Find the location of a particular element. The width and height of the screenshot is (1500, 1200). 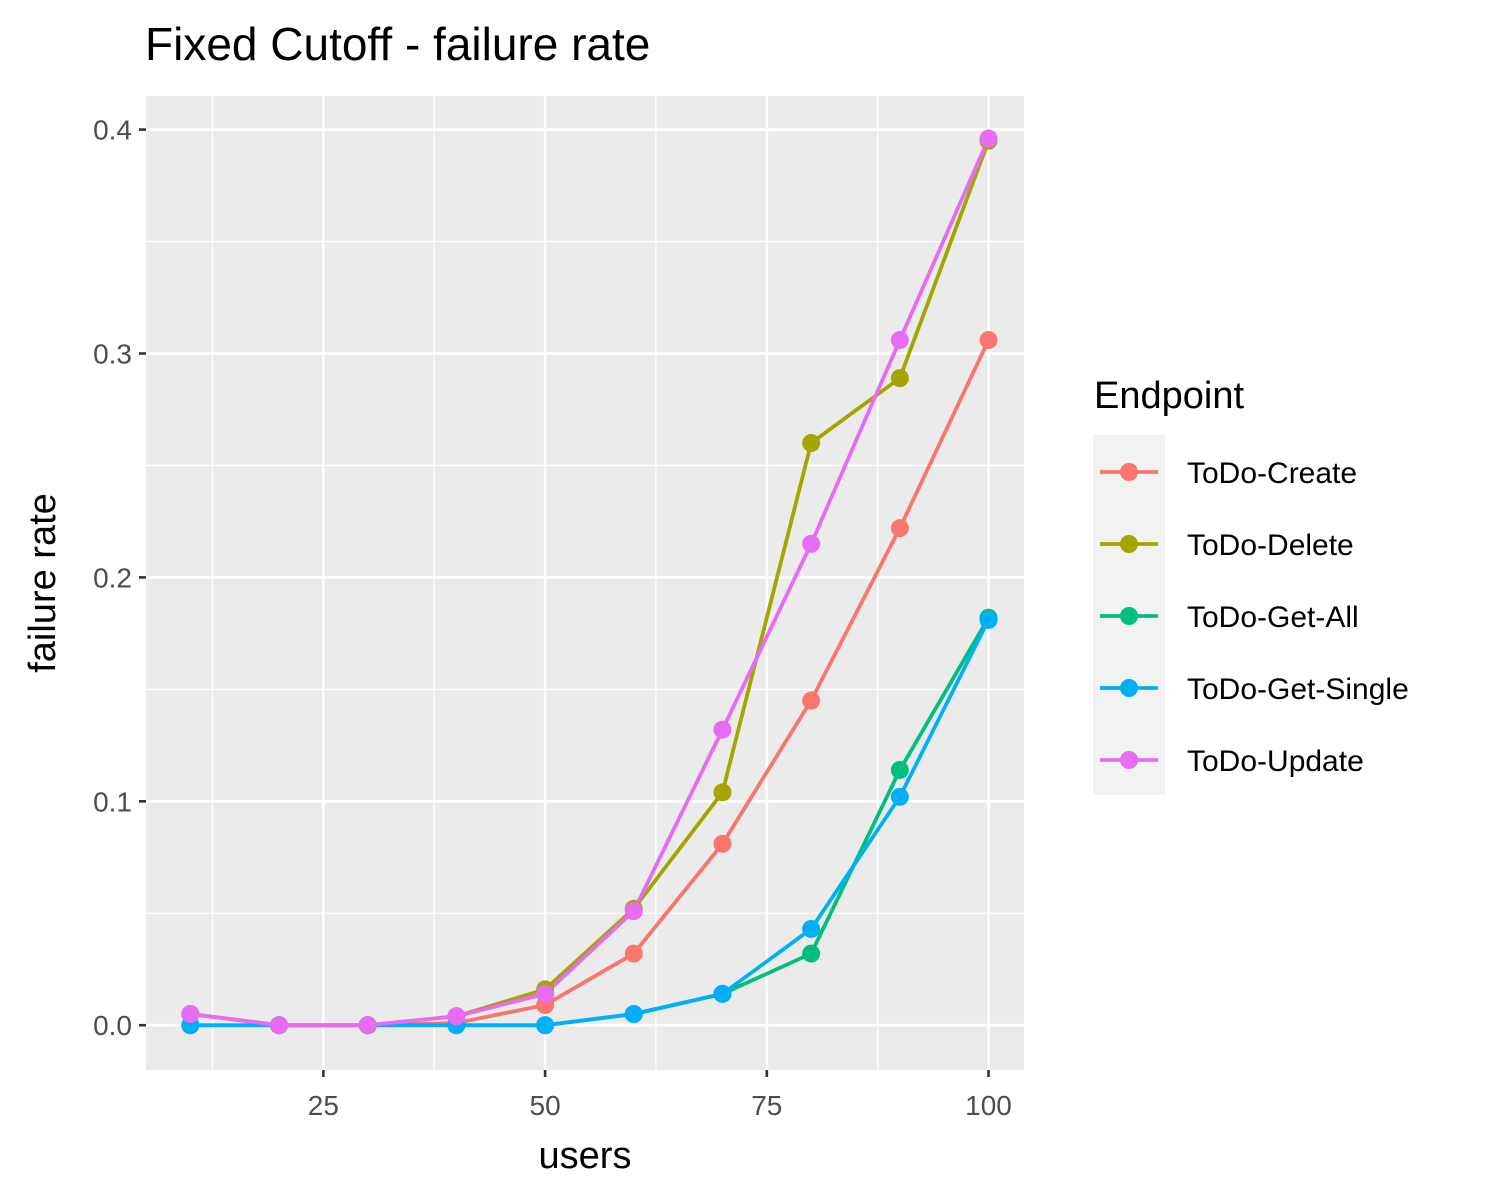

legend-label-todo-delete: ToDo-Delete is located at coordinates (1270, 545).